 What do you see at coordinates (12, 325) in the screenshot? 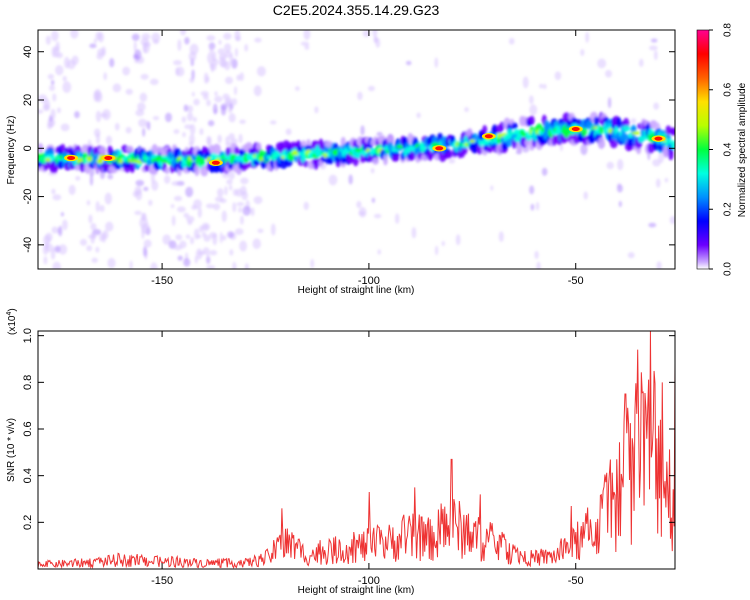
I see `exponent-base: (x10` at bounding box center [12, 325].